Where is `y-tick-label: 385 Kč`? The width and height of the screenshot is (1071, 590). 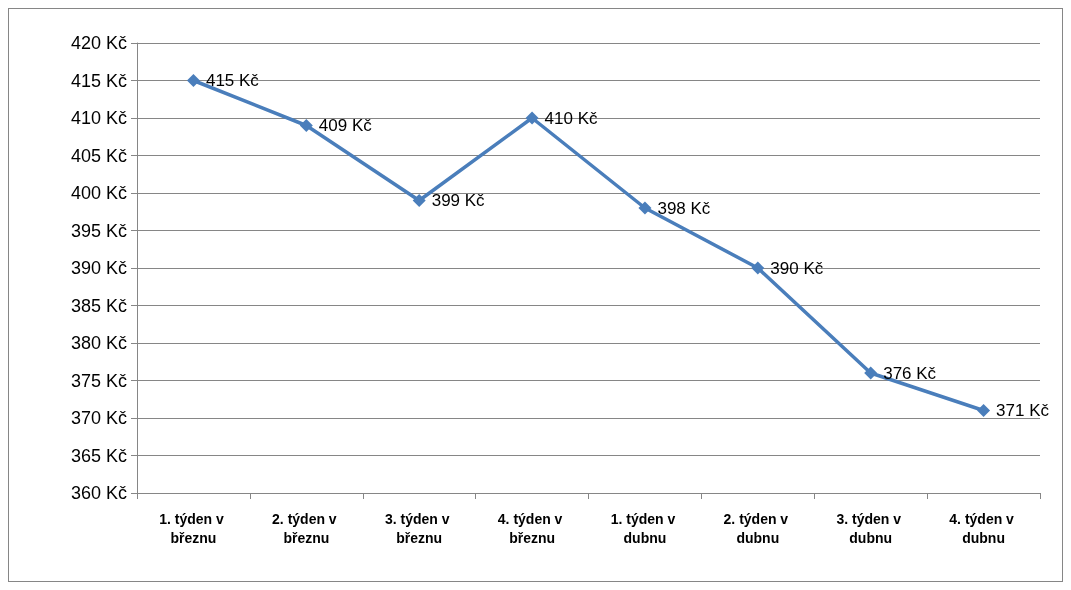 y-tick-label: 385 Kč is located at coordinates (98, 305).